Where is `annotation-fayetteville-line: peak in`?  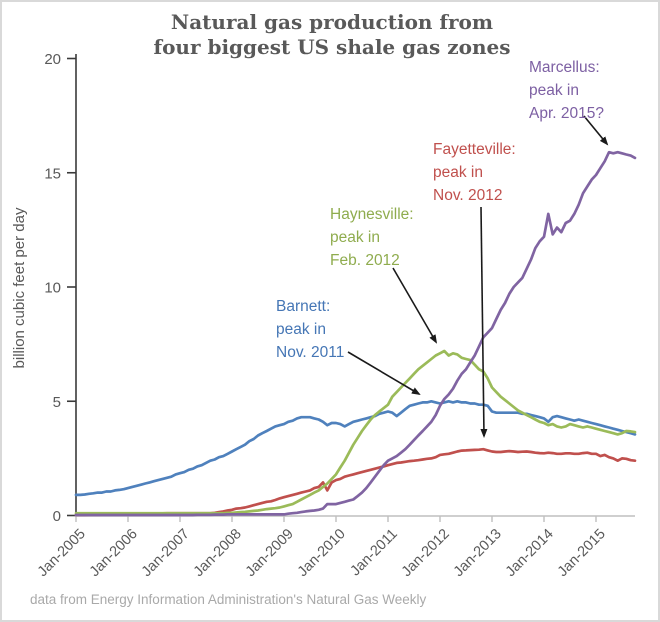
annotation-fayetteville-line: peak in is located at coordinates (458, 172).